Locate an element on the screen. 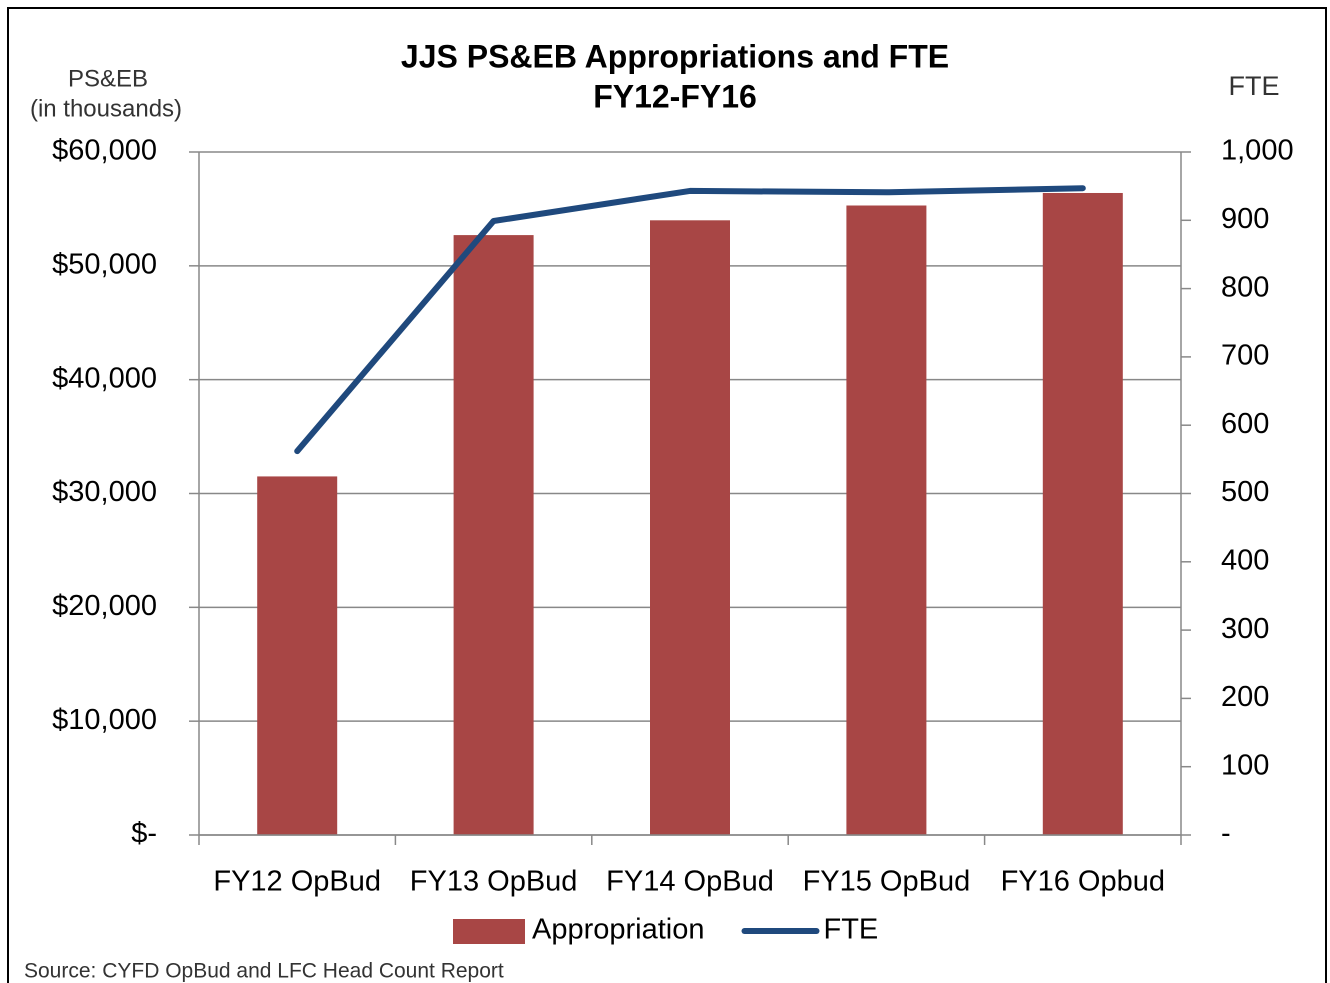  y-tick-label: $10,000 is located at coordinates (104, 720).